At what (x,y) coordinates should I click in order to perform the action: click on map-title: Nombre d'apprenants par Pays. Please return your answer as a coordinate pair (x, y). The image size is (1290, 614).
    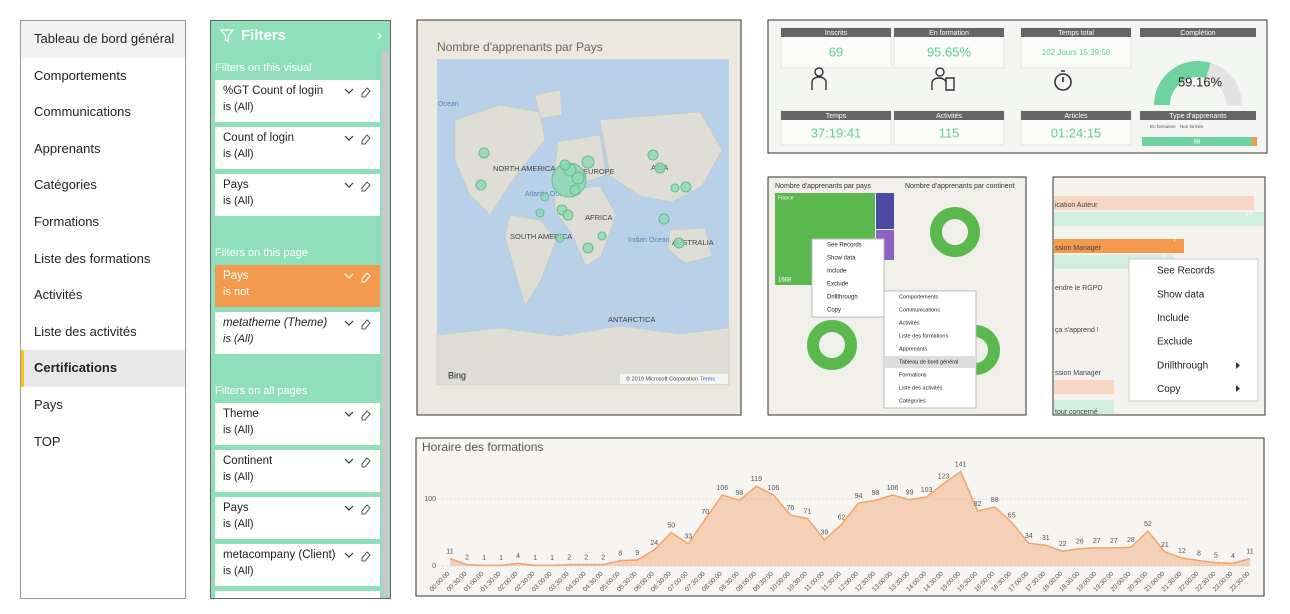
    Looking at the image, I should click on (520, 47).